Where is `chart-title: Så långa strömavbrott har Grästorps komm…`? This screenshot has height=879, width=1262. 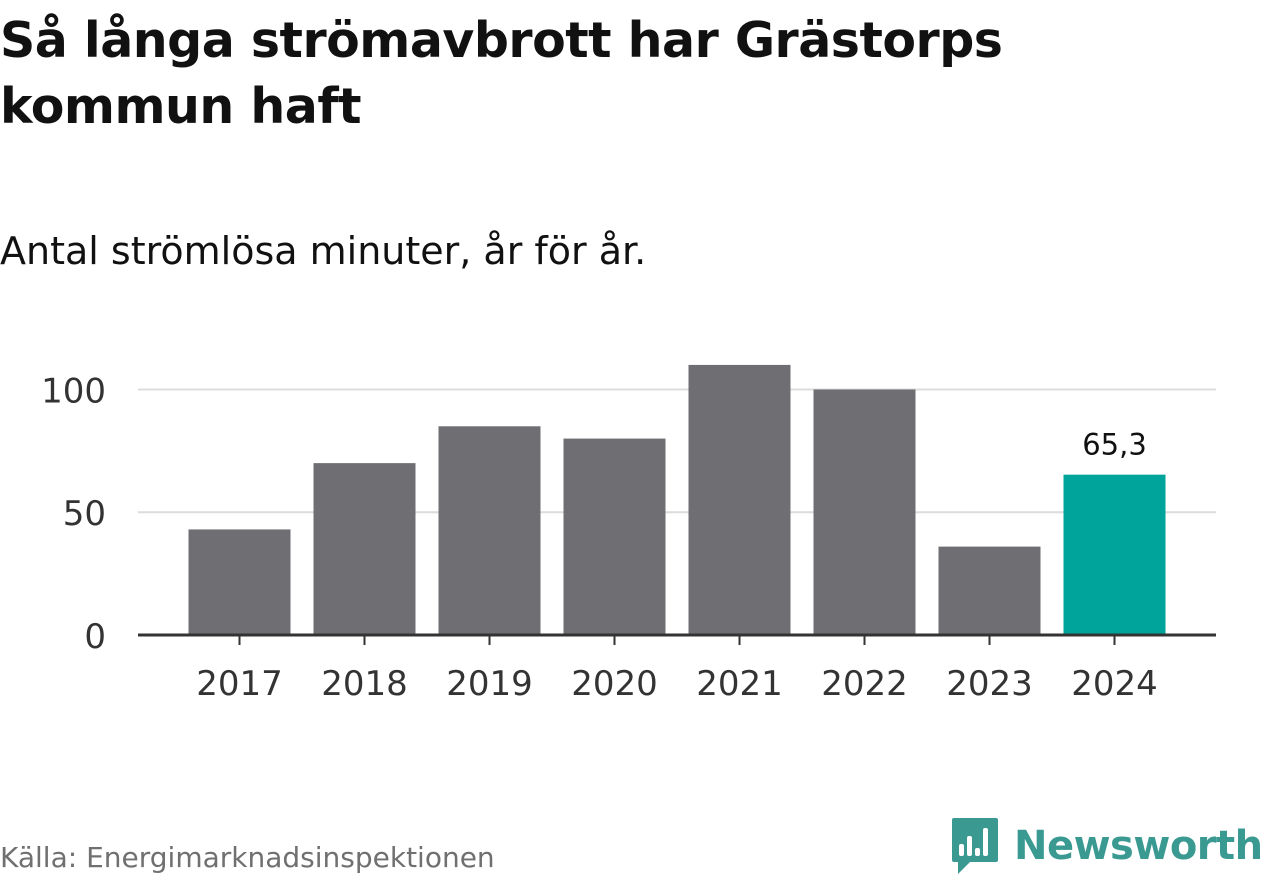
chart-title: Så långa strömavbrott har Grästorps komm… is located at coordinates (501, 73).